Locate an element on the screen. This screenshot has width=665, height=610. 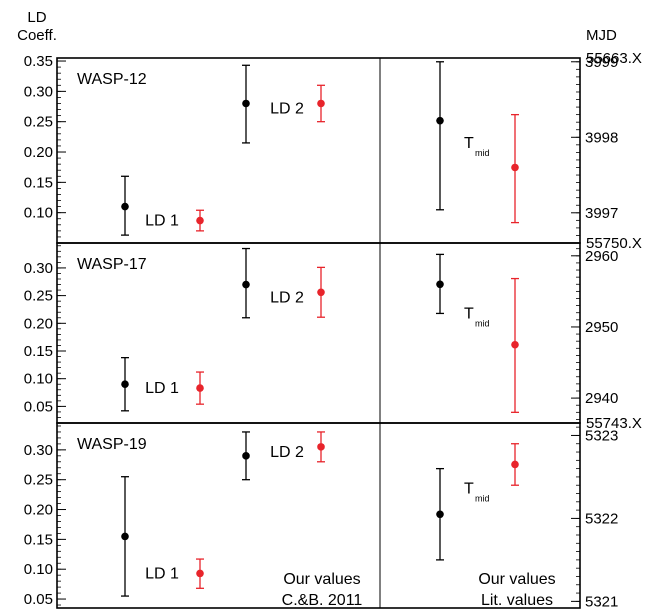
legend-right-ours: Our values is located at coordinates (516, 579).